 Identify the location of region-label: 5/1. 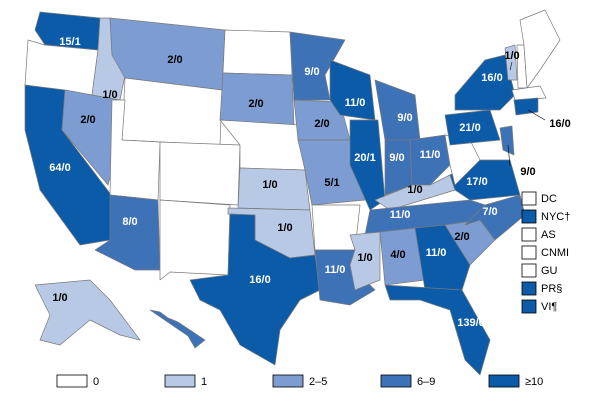
(331, 183).